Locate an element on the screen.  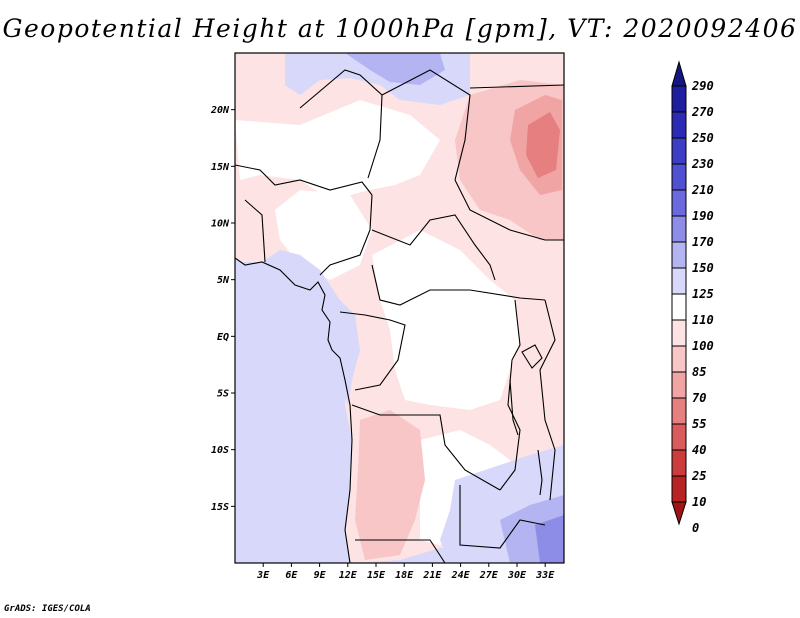
lon-tick-label: 12E is located at coordinates (348, 575).